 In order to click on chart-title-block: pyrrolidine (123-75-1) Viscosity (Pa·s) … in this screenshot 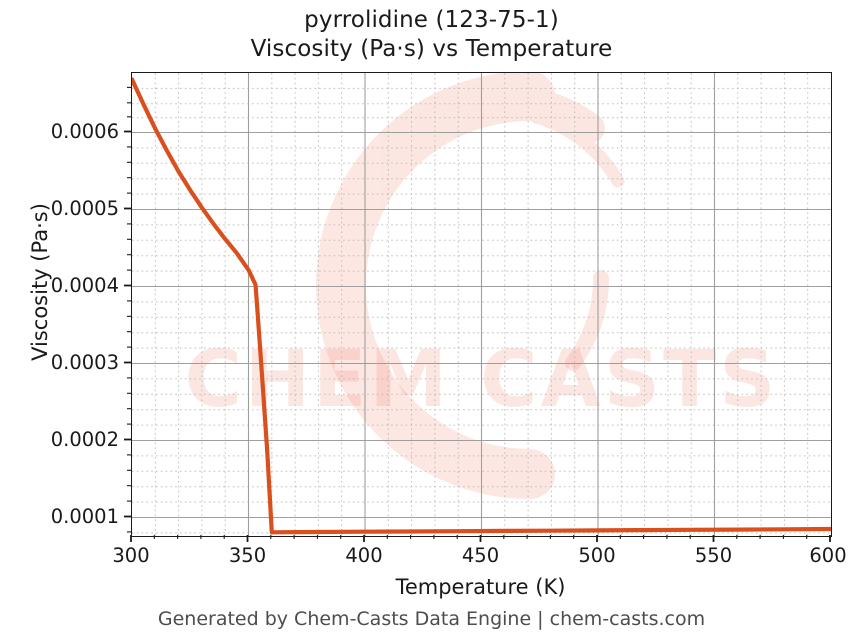, I will do `click(431, 35)`.